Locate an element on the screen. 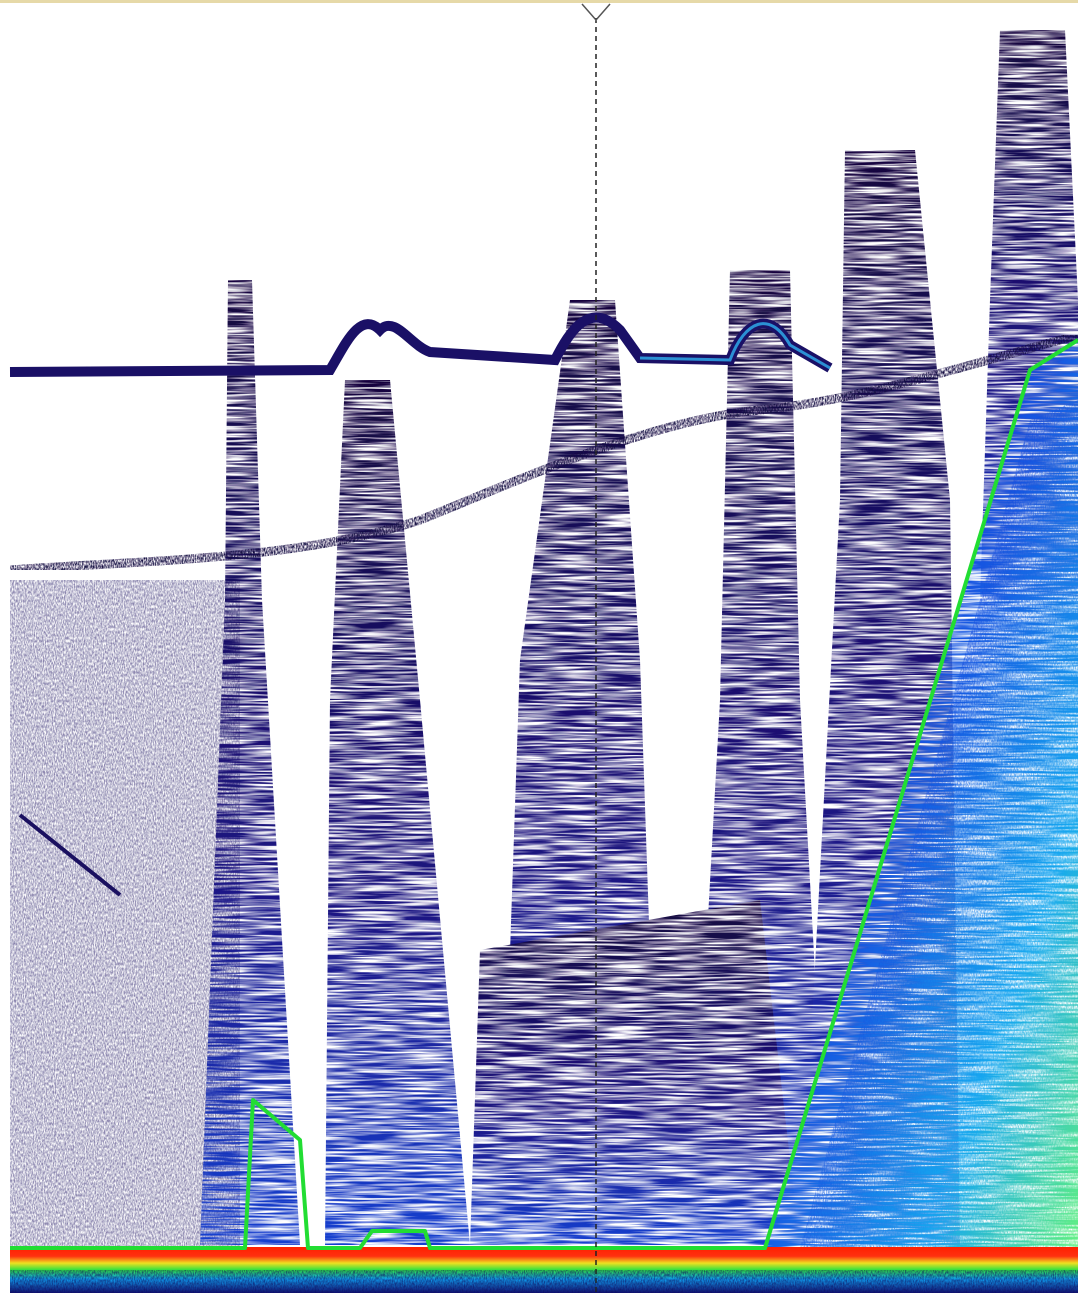  seabed-speckle is located at coordinates (544, 1281).